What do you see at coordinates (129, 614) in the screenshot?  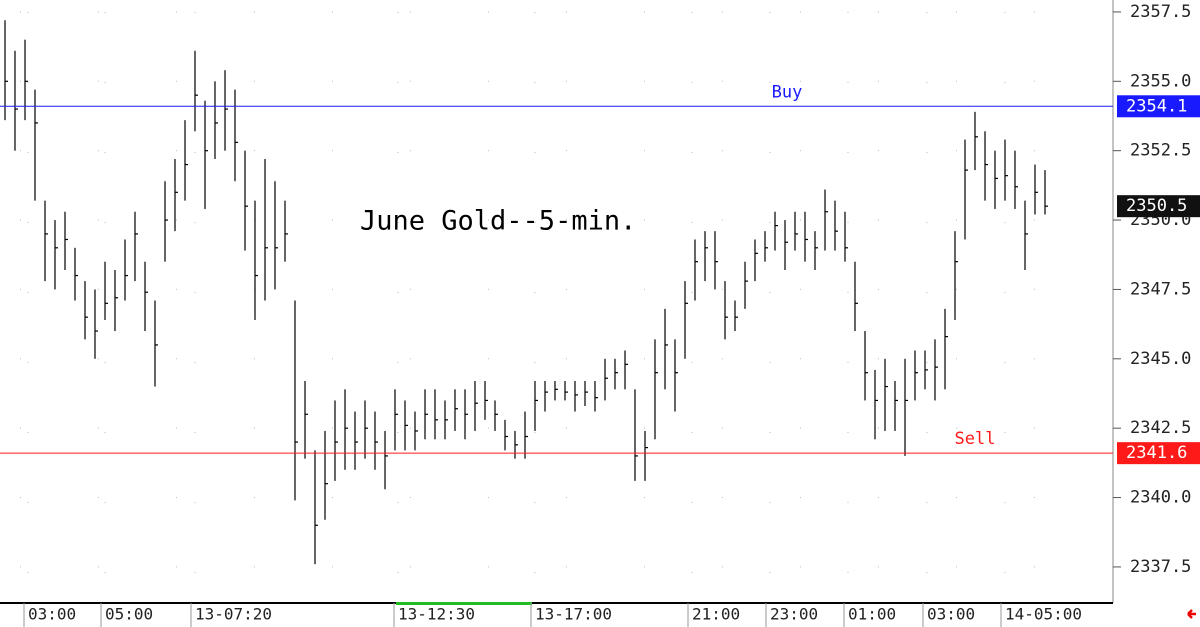 I see `x-tick-label: 05:00` at bounding box center [129, 614].